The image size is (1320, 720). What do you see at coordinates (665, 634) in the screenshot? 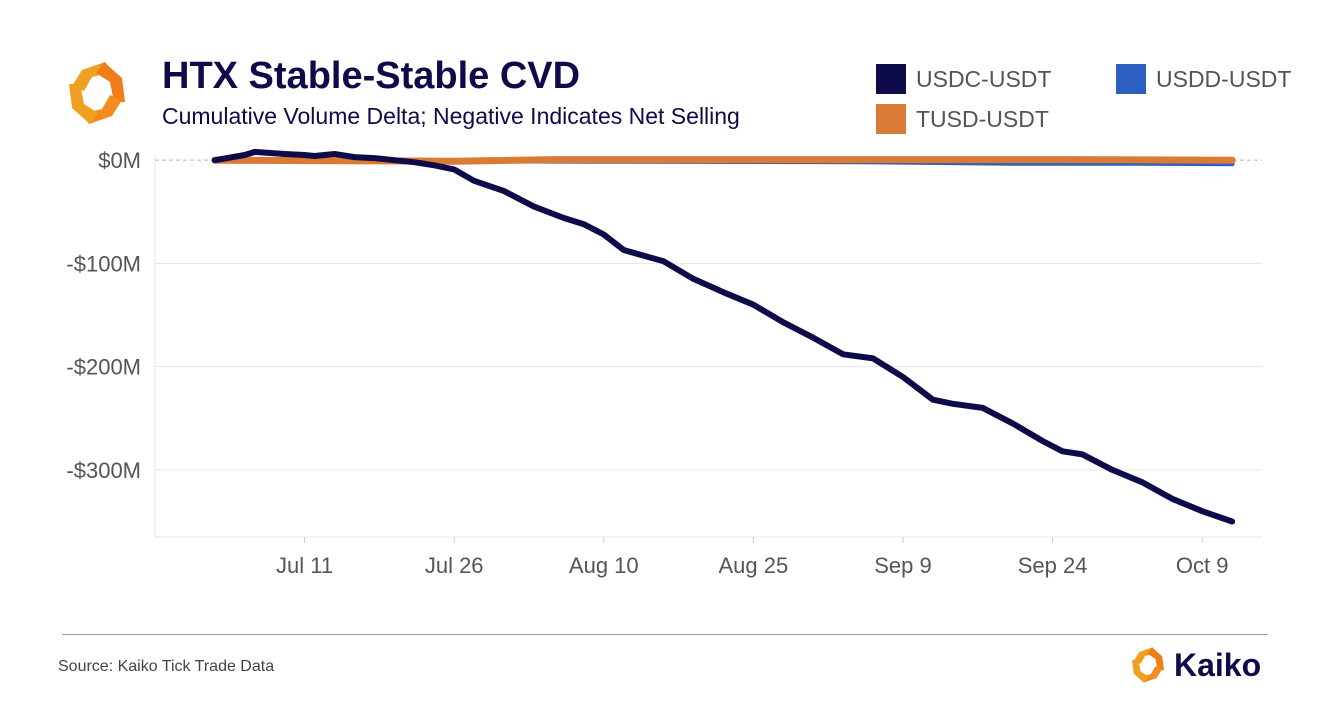
I see `footer-divider` at bounding box center [665, 634].